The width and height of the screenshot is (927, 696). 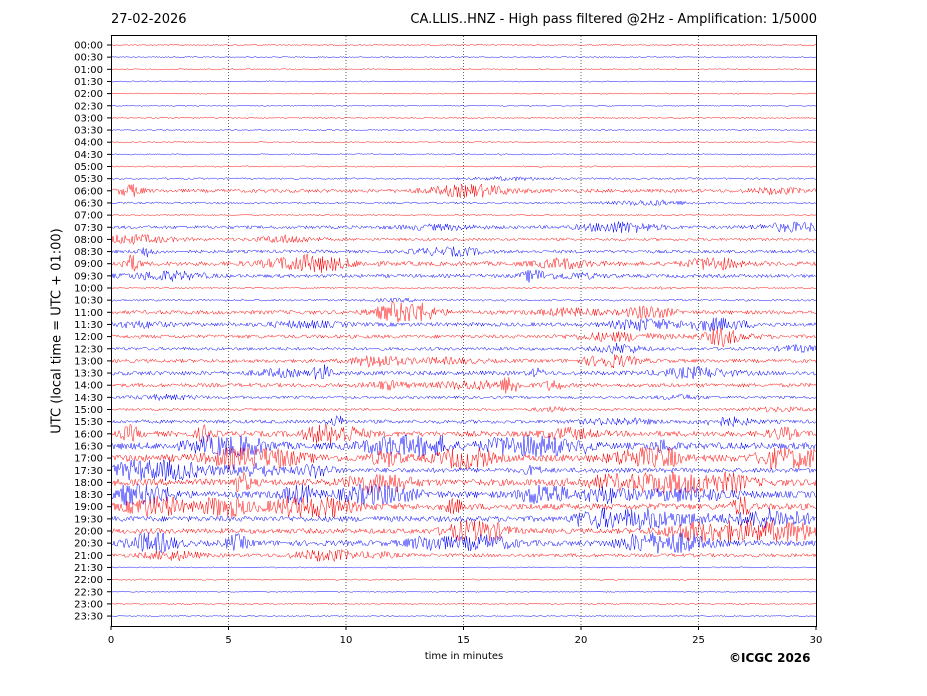 What do you see at coordinates (88, 94) in the screenshot?
I see `y-tick-label: 02:00` at bounding box center [88, 94].